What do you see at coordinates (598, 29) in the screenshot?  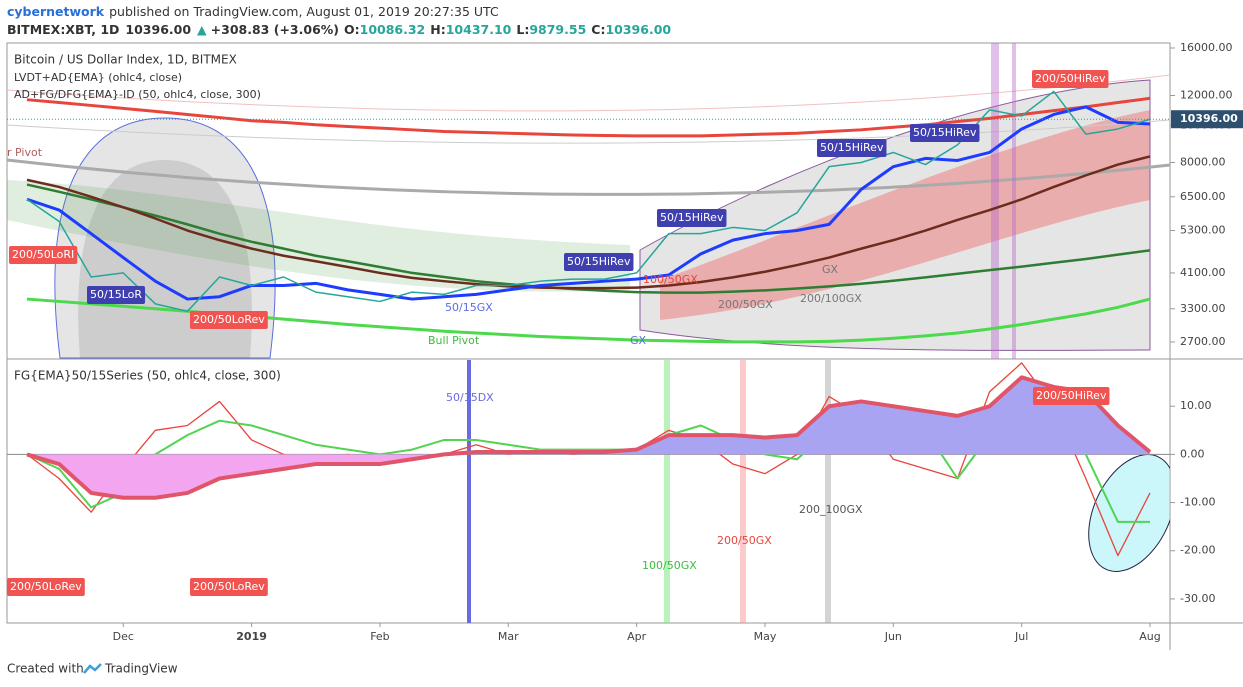 I see `ohlc-label: C:` at bounding box center [598, 29].